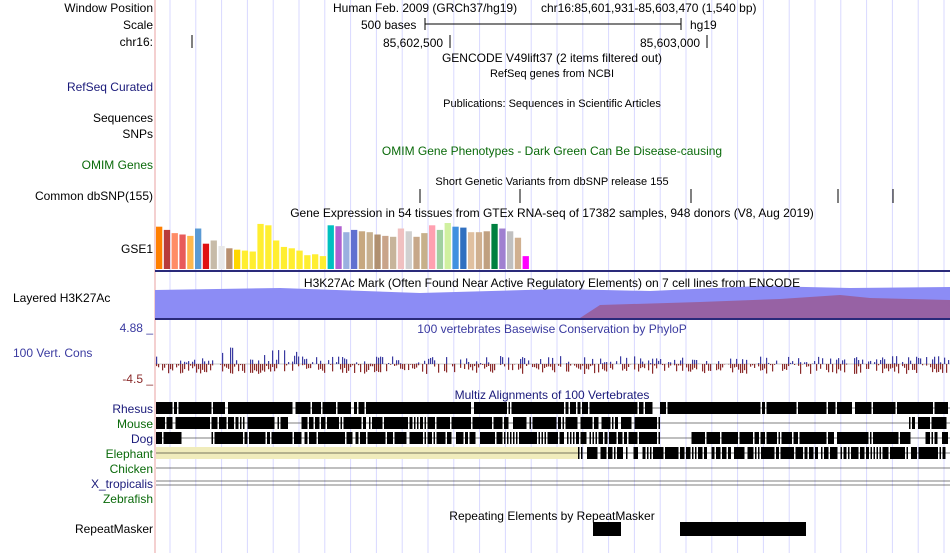 The height and width of the screenshot is (553, 950). I want to click on multiz-alignments, so click(553, 444).